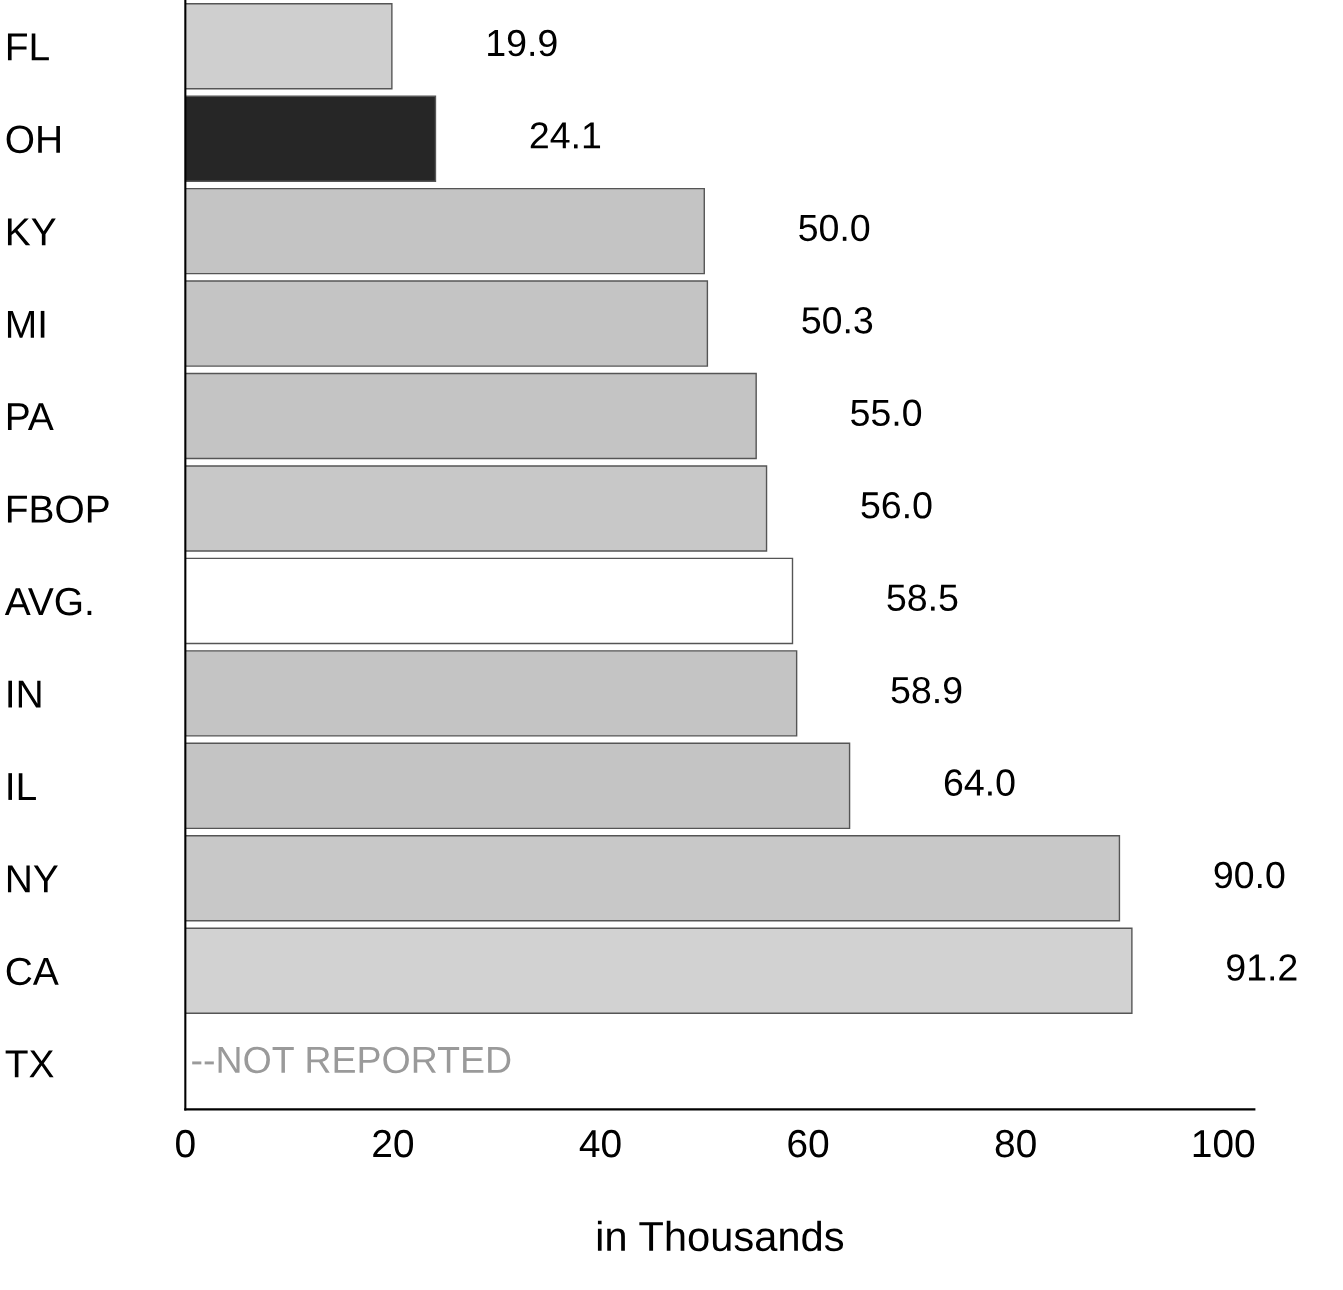 This screenshot has height=1290, width=1343. Describe the element at coordinates (522, 43) in the screenshot. I see `data-label: 19.9` at that location.